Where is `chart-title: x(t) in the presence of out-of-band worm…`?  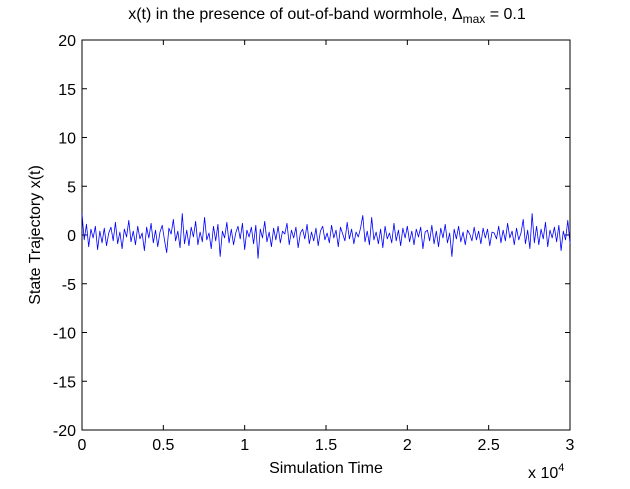
chart-title: x(t) in the presence of out-of-band worm… is located at coordinates (327, 16).